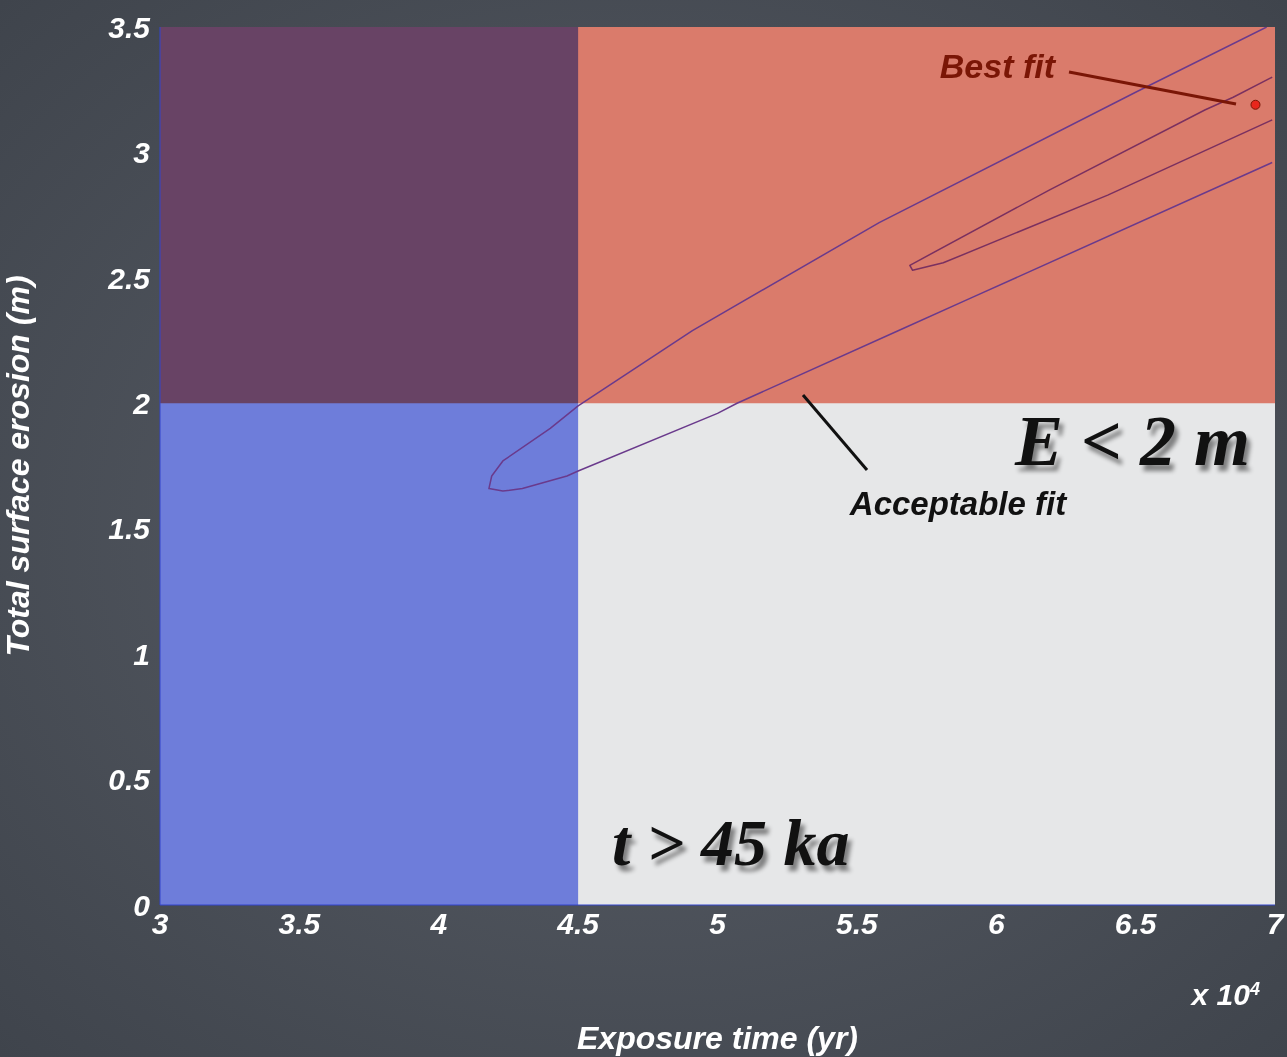 This screenshot has height=1057, width=1287. Describe the element at coordinates (578, 924) in the screenshot. I see `x-tick-label: 4.5` at that location.